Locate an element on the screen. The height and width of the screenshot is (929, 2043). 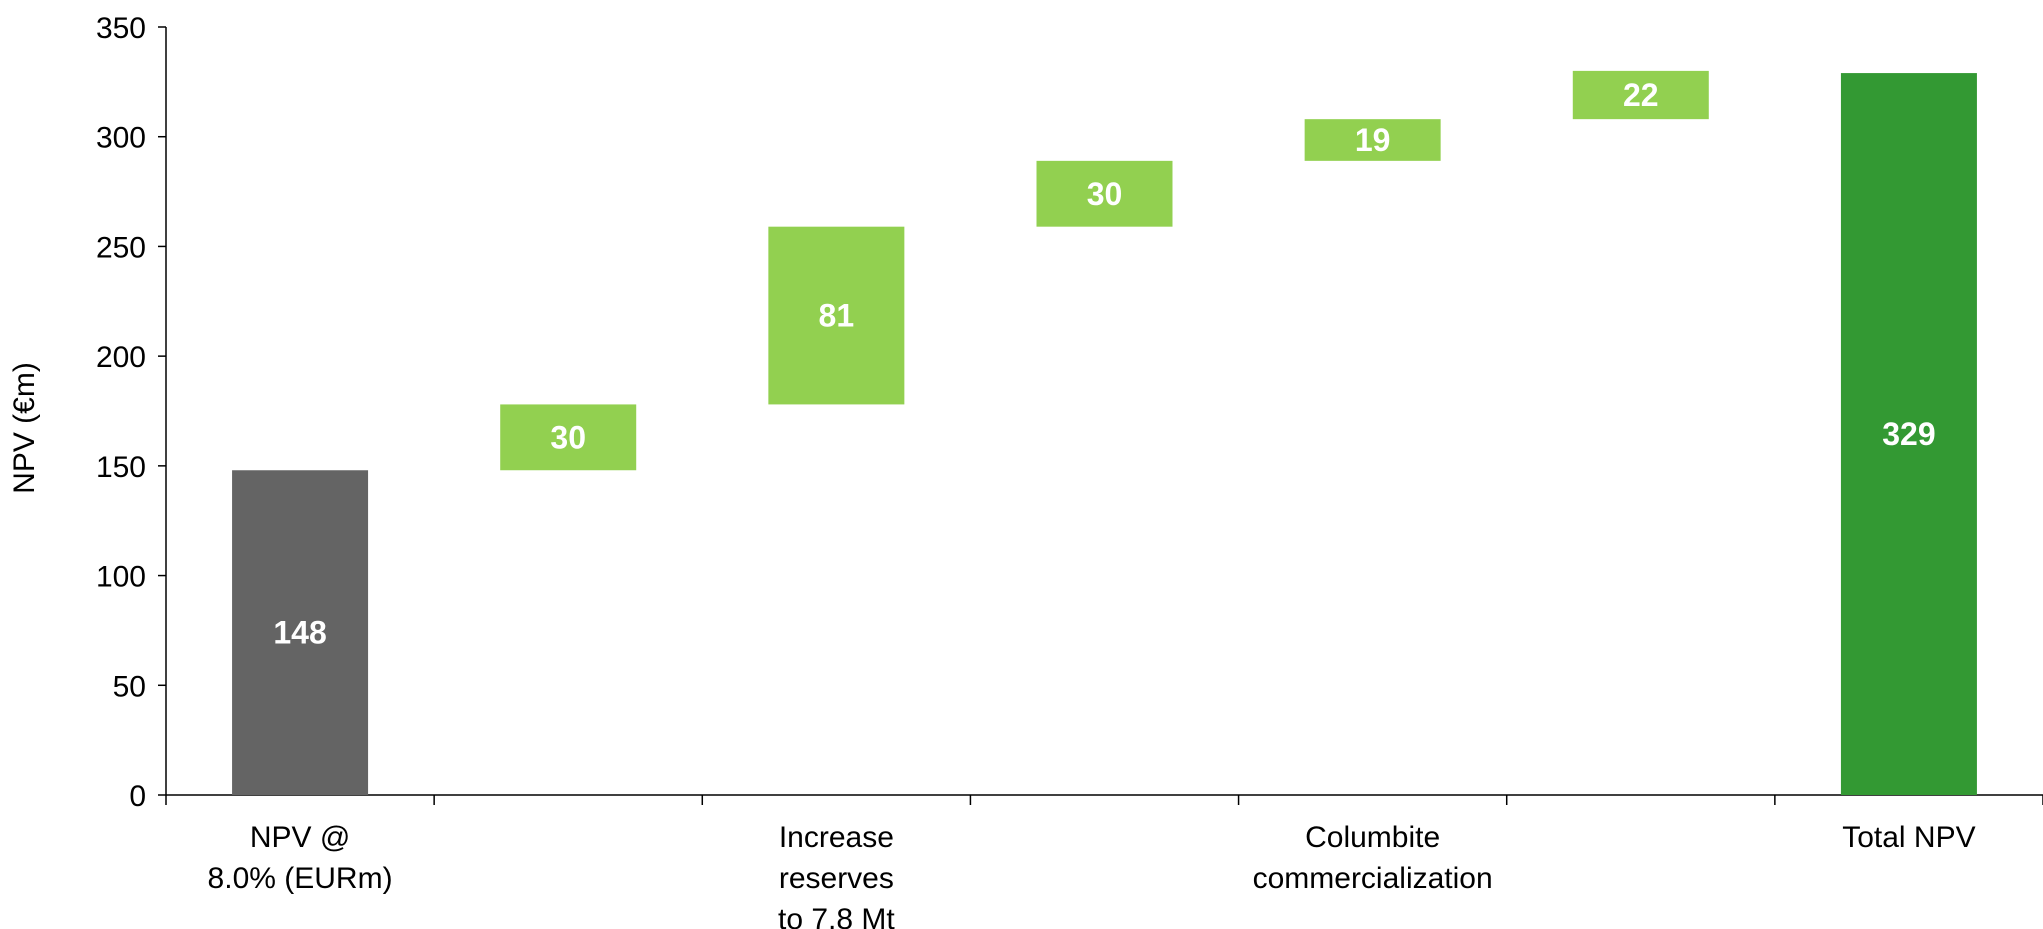
category-label: Columbite is located at coordinates (1372, 837).